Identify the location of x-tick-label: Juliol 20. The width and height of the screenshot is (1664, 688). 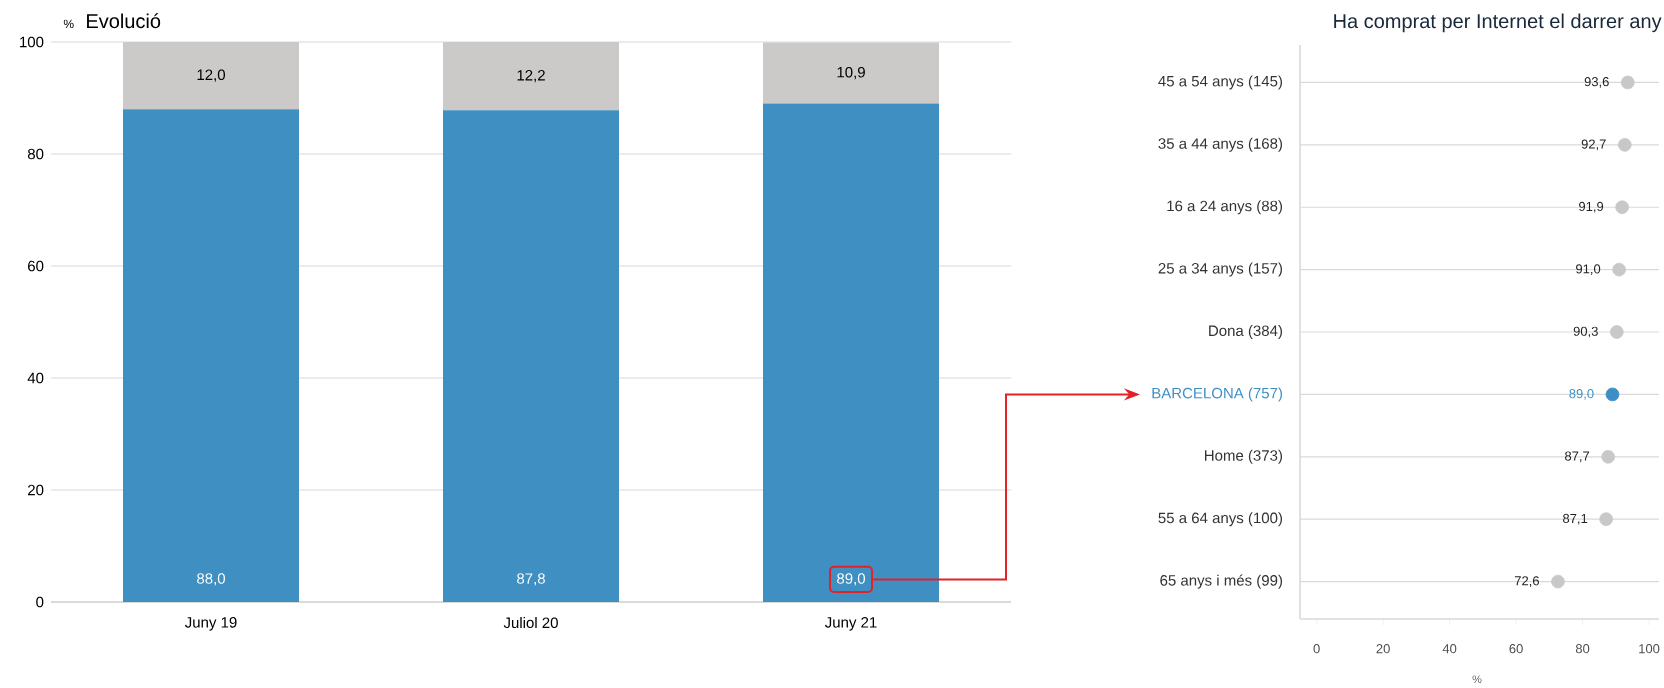
(530, 623).